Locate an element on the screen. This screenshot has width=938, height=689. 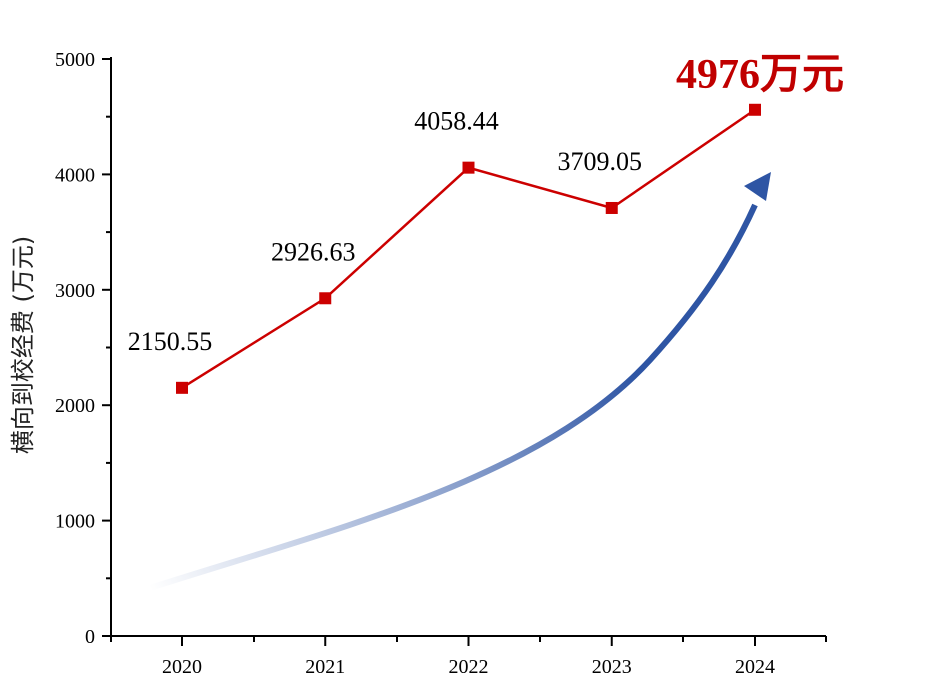
y-tick-label: 5000 is located at coordinates (75, 60).